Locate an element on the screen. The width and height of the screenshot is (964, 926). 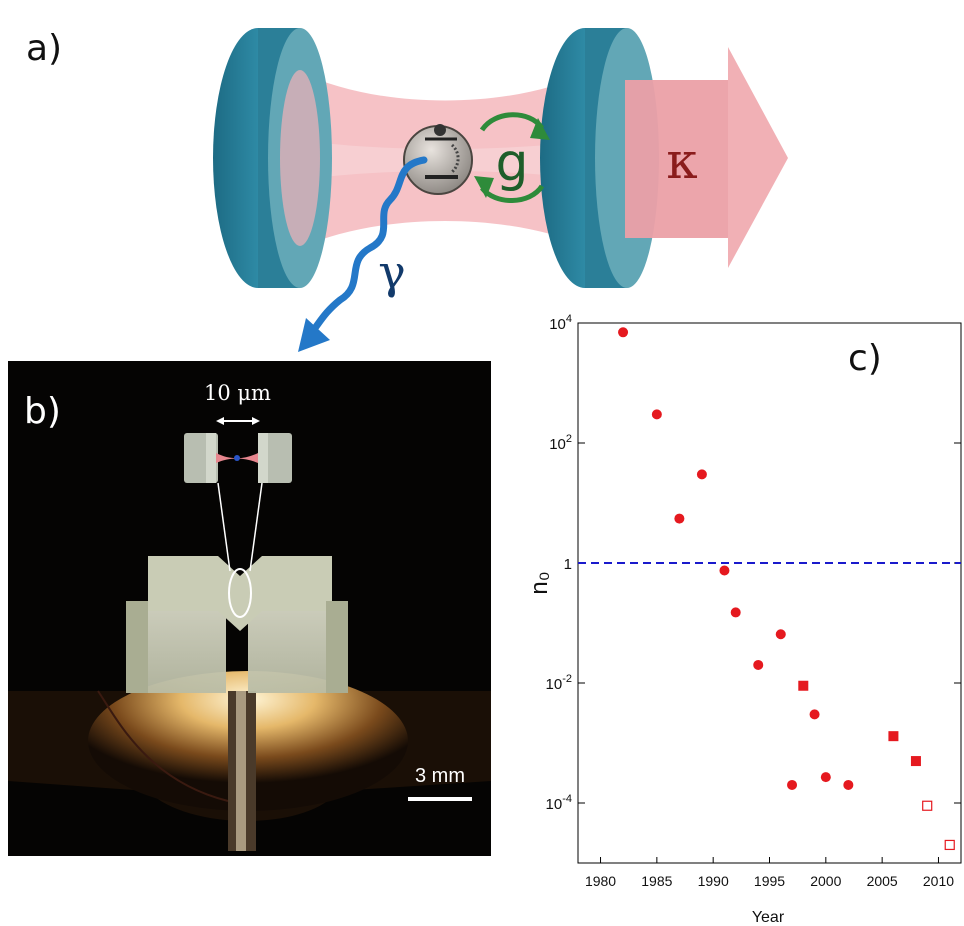
x-tick-label: 1995 is located at coordinates (769, 881).